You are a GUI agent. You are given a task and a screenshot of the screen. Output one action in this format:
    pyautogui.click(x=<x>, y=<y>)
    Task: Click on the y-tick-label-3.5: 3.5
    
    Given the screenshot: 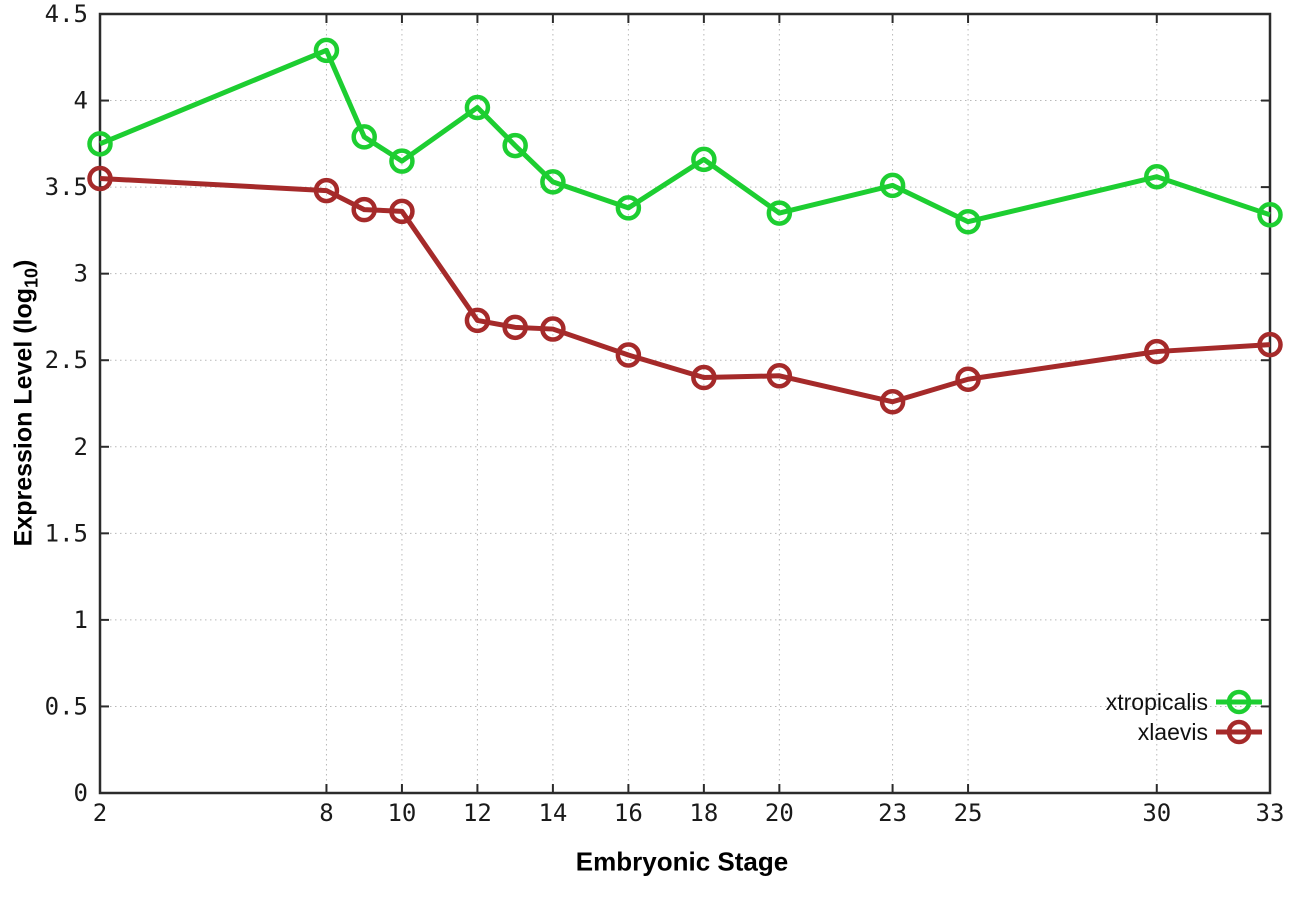 What is the action you would take?
    pyautogui.click(x=66, y=187)
    